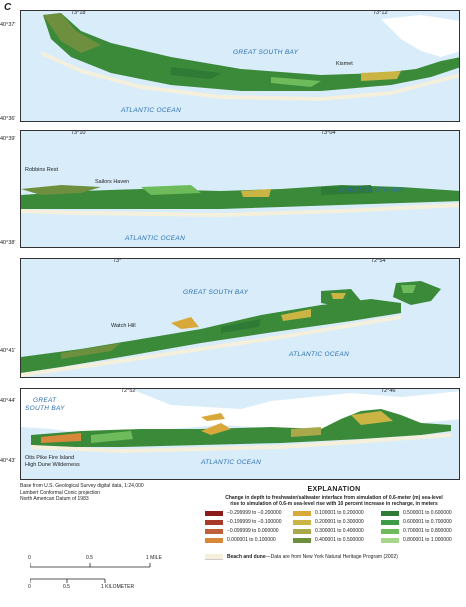 This screenshot has height=607, width=466. What do you see at coordinates (379, 261) in the screenshot?
I see `longitude-label: 72°54'` at bounding box center [379, 261].